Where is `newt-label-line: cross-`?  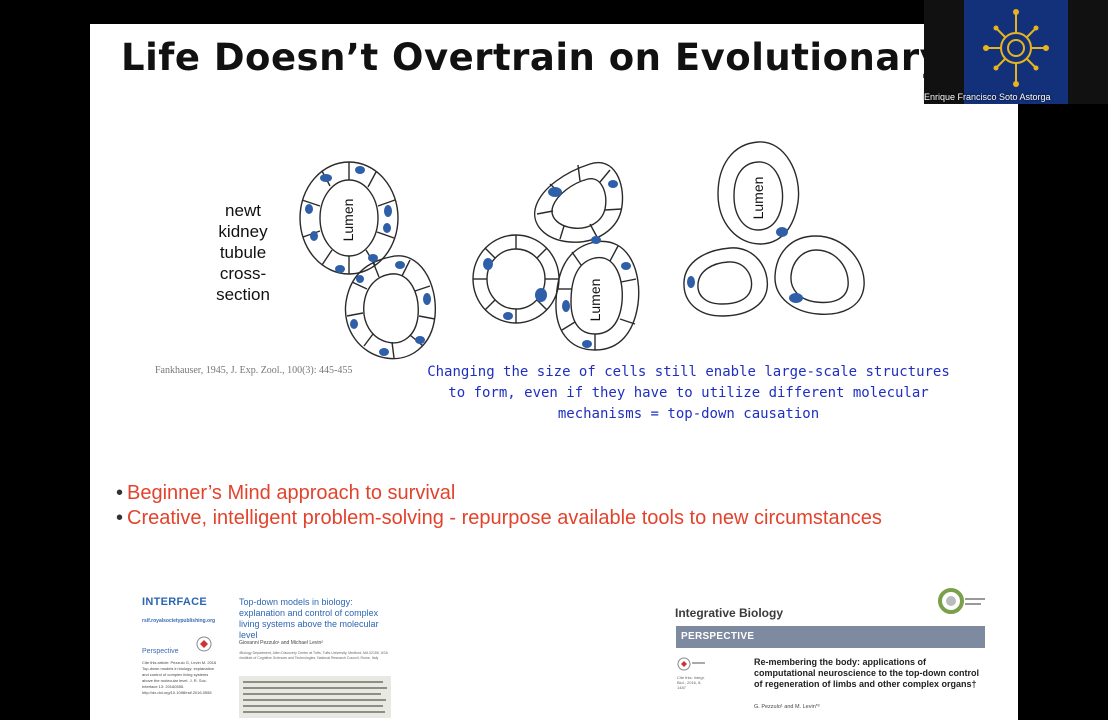
newt-label-line: cross- is located at coordinates (243, 273).